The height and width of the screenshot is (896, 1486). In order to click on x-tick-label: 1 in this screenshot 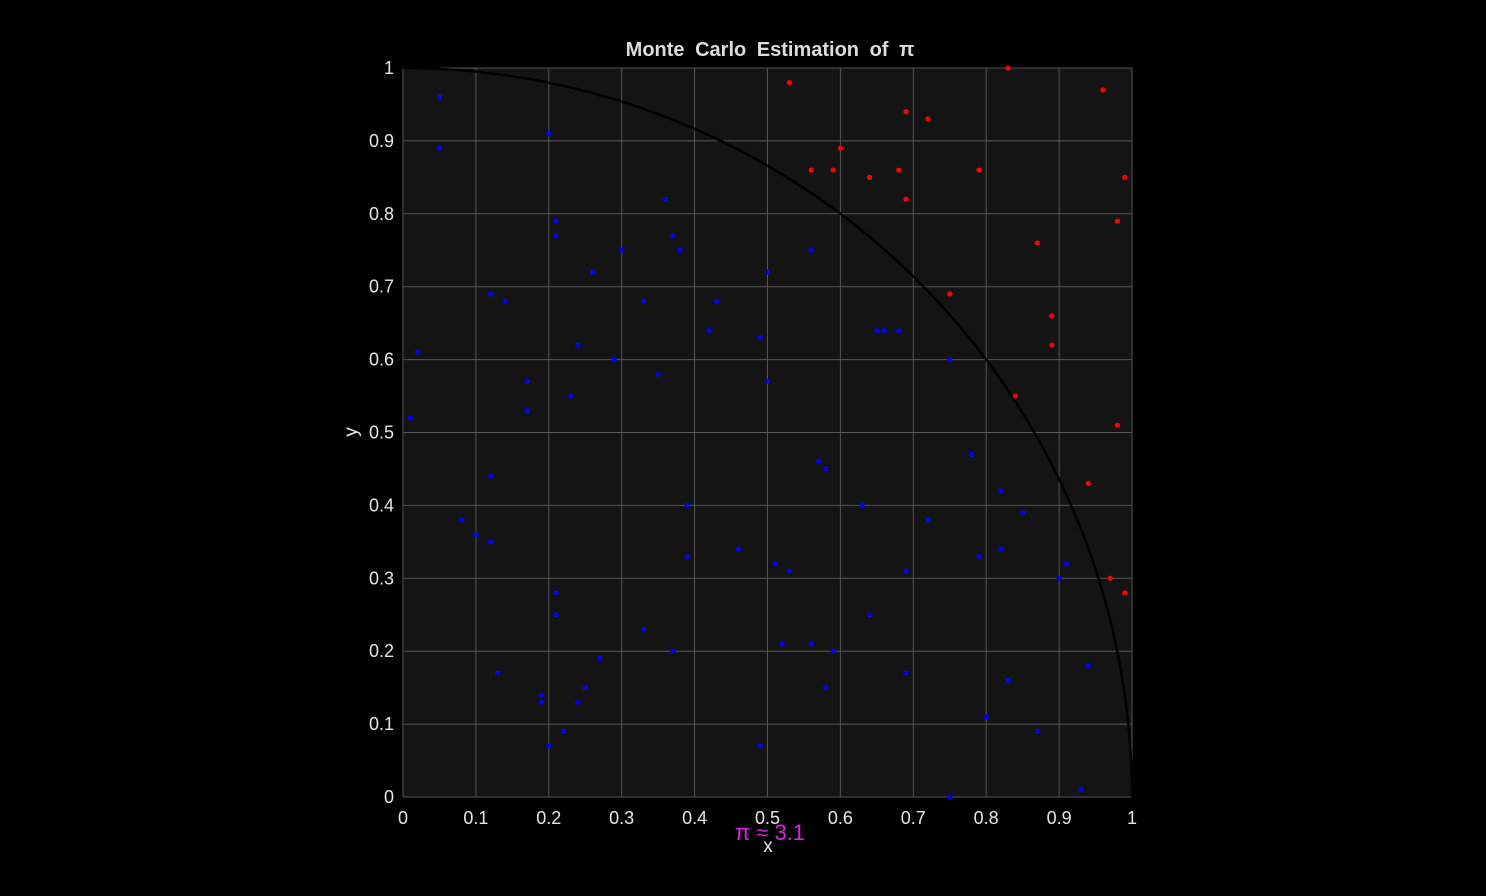, I will do `click(1132, 818)`.